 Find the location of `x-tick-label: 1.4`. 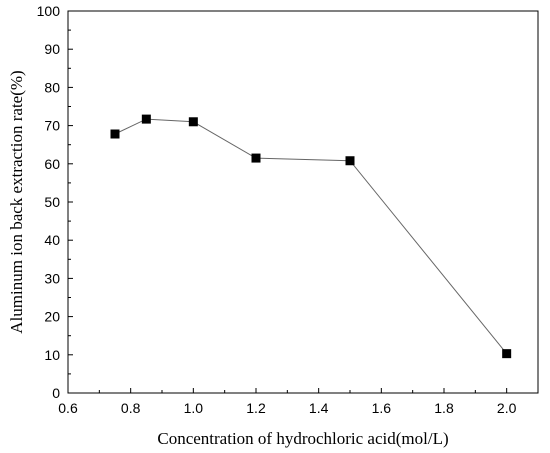

x-tick-label: 1.4 is located at coordinates (319, 408).